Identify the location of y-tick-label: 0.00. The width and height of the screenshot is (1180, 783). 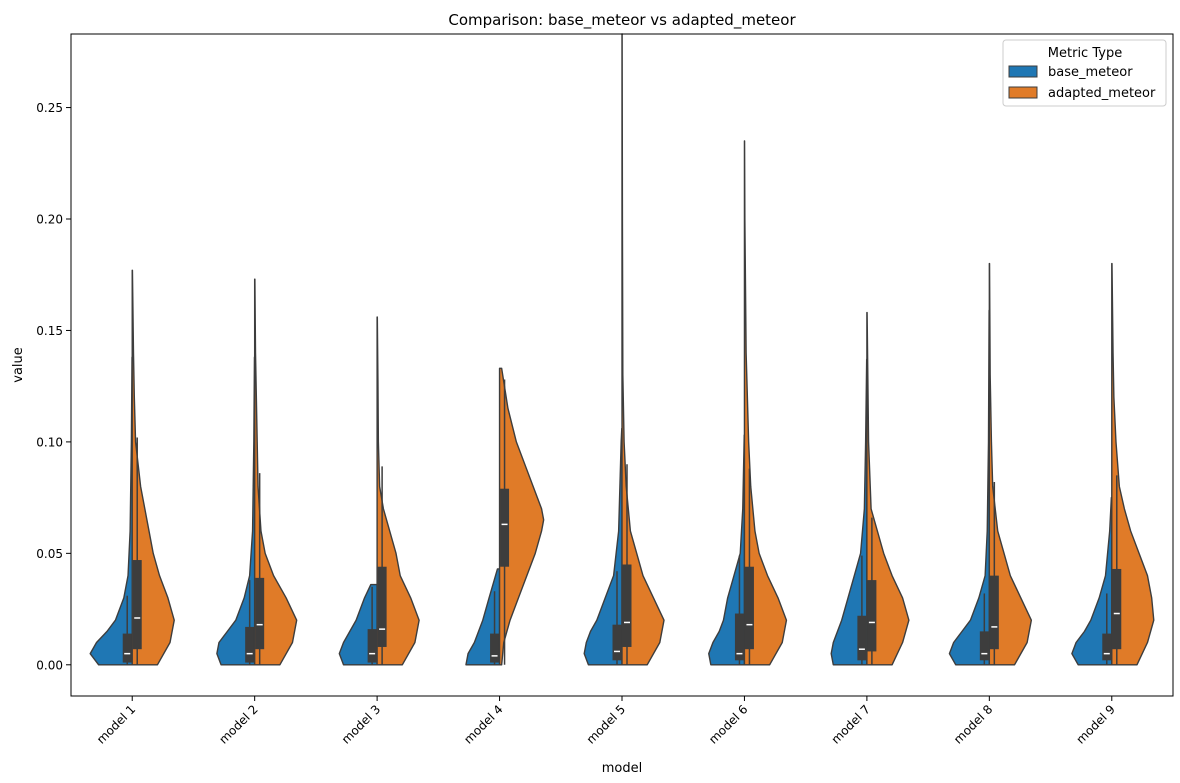
(49, 665).